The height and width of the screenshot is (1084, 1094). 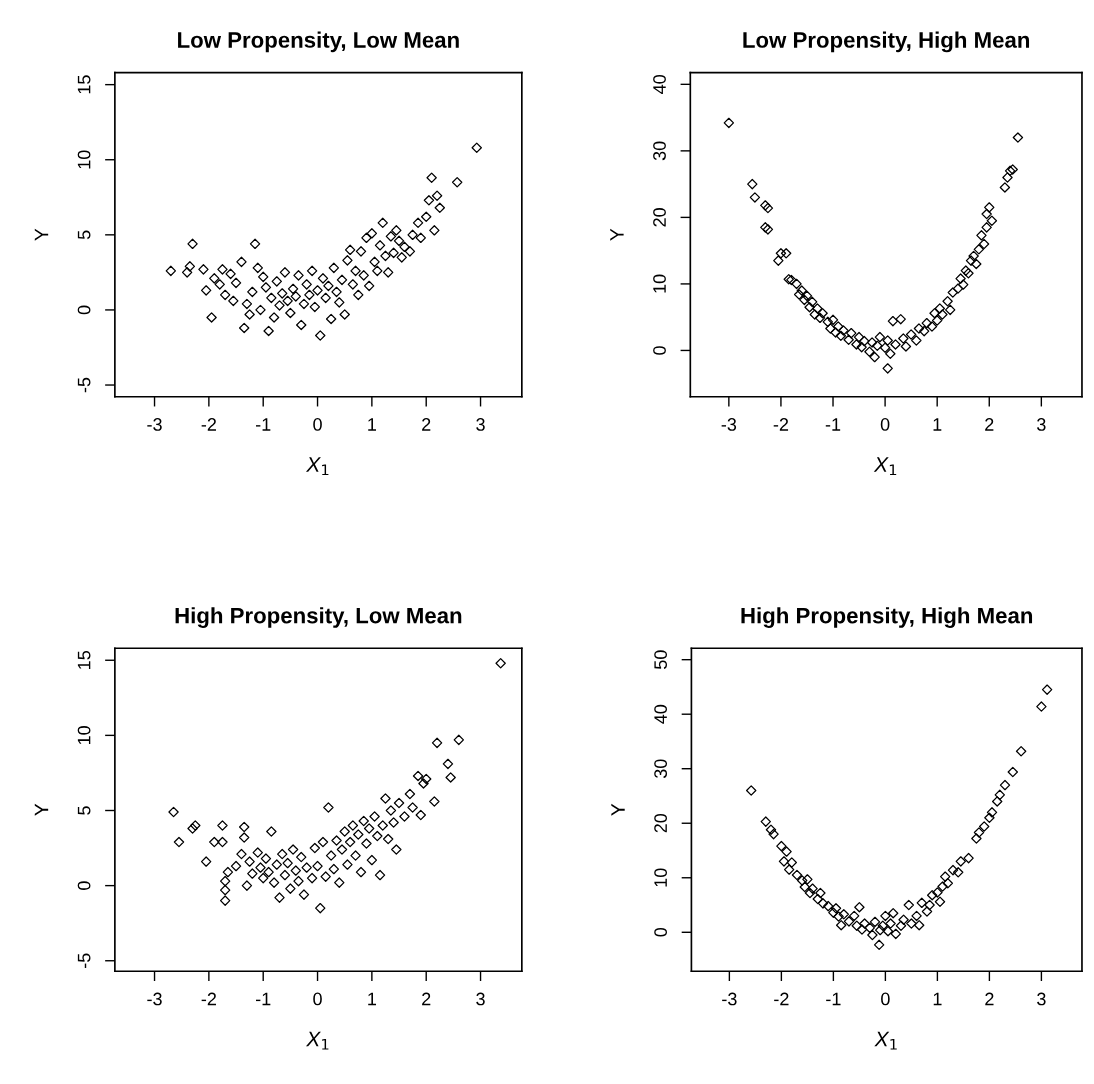 What do you see at coordinates (661, 659) in the screenshot?
I see `y-tick-label: 50` at bounding box center [661, 659].